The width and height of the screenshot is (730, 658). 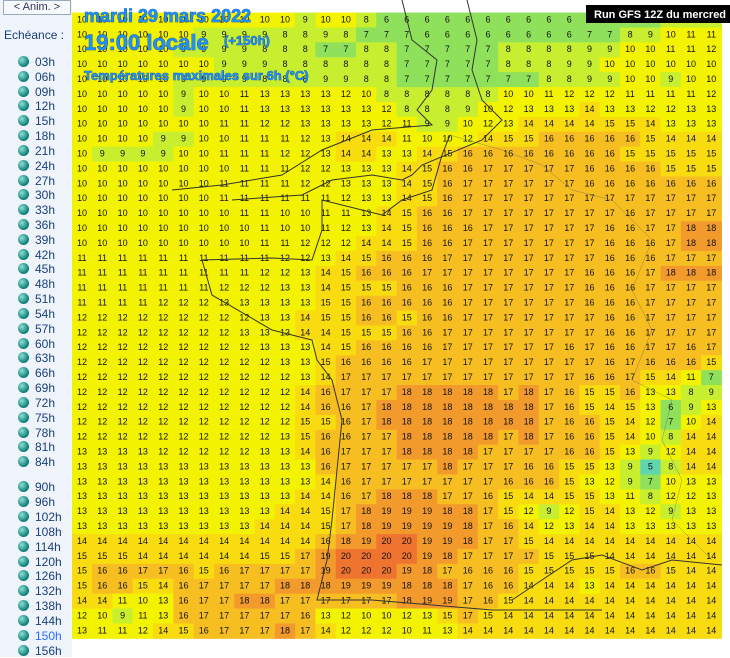 I want to click on time-step: 60h, so click(x=36, y=344).